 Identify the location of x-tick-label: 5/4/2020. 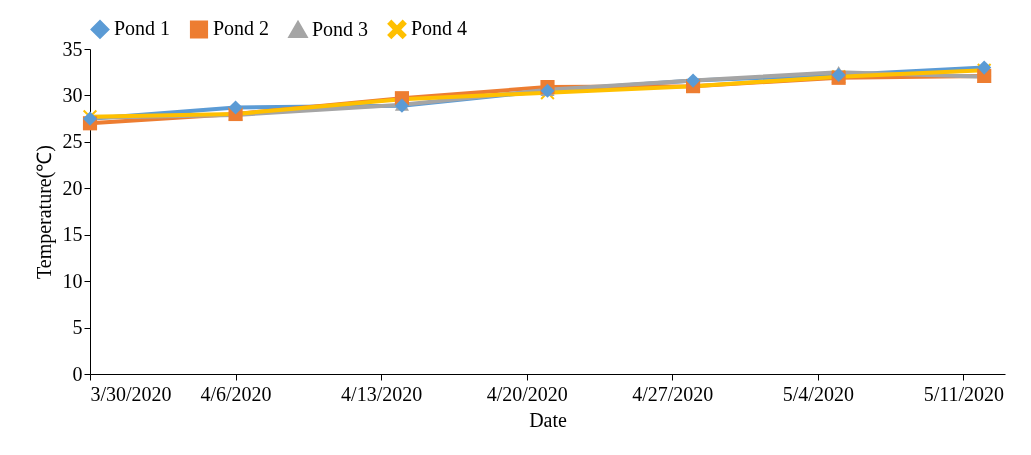
(818, 393).